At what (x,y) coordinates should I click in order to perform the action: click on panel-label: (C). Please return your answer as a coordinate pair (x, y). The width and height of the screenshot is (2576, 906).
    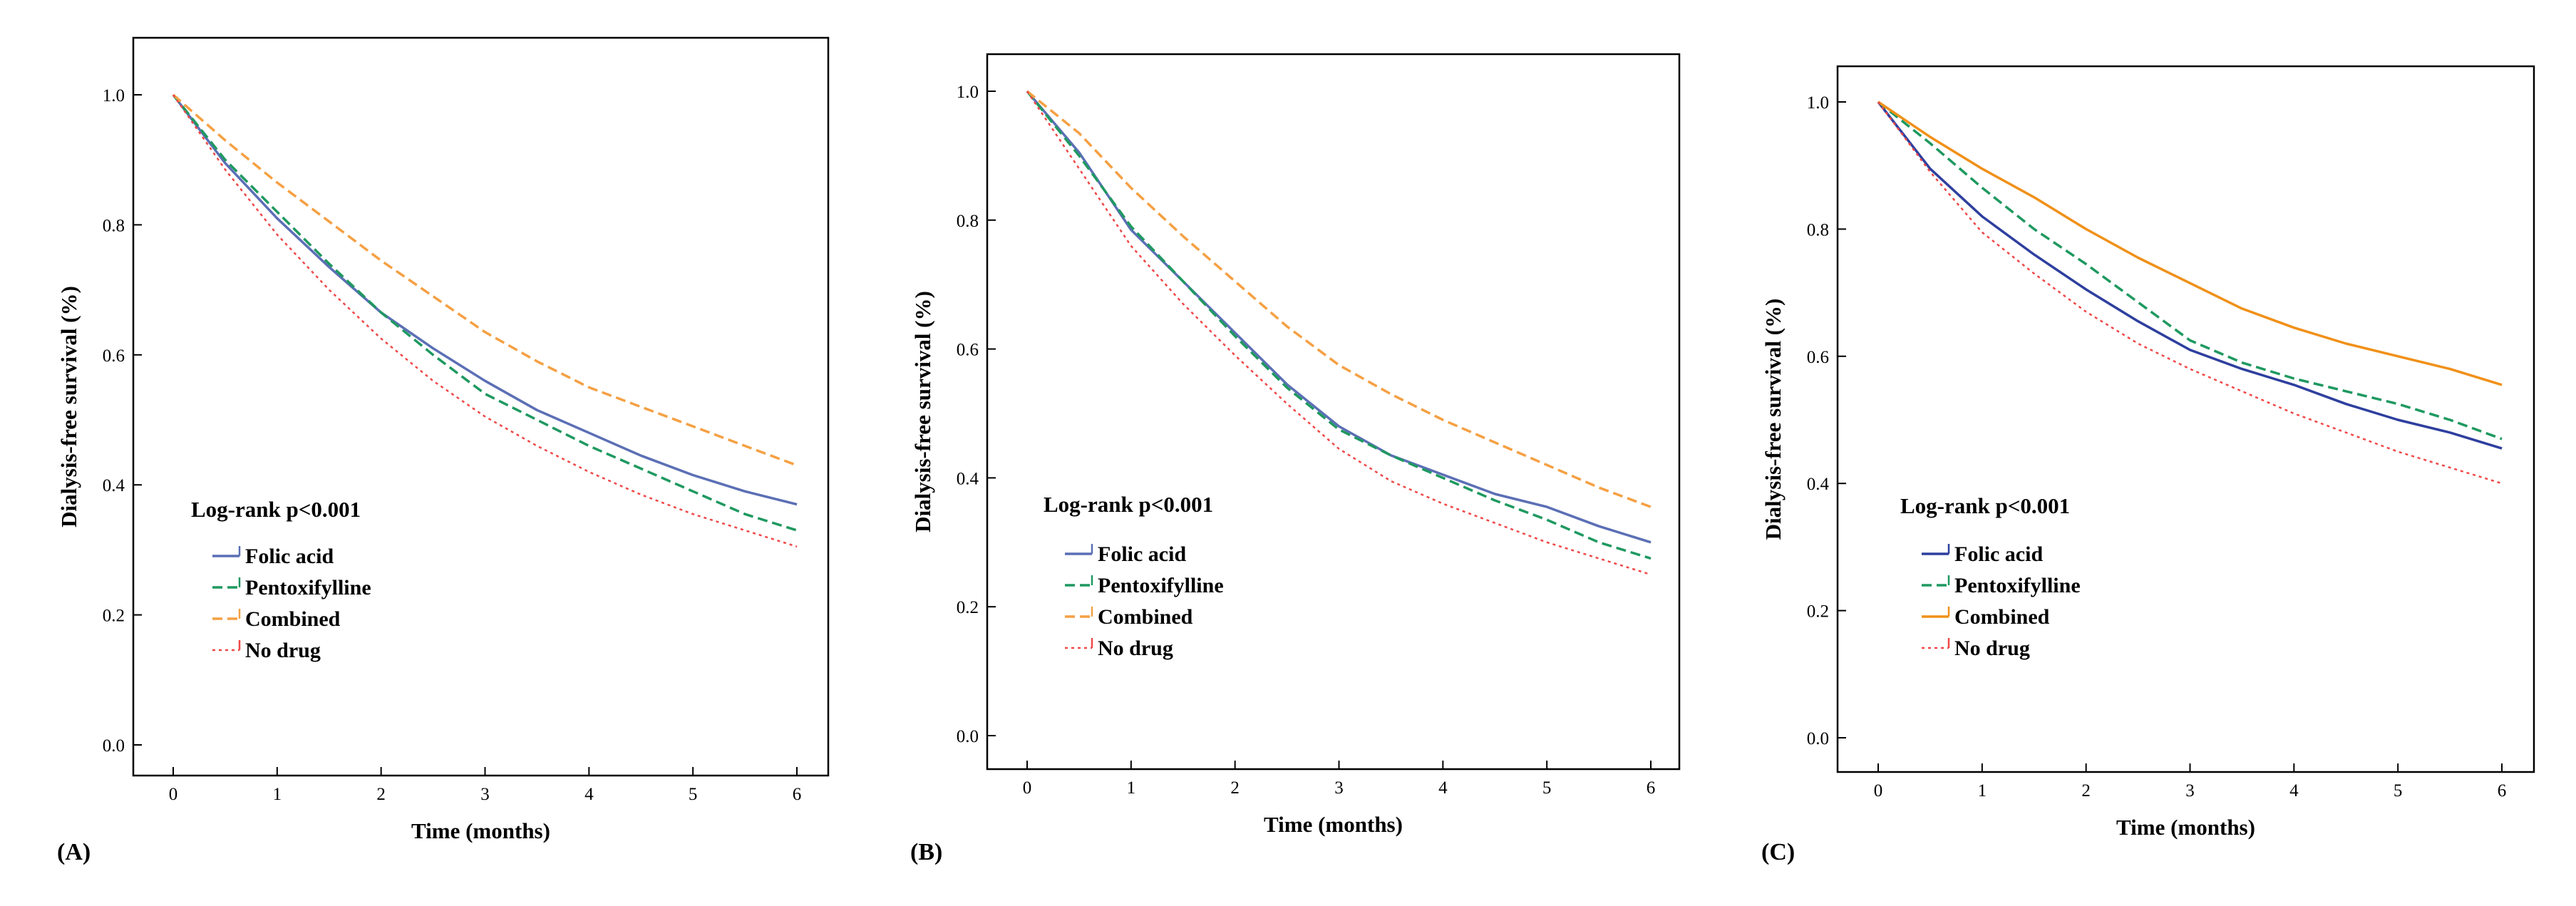
    Looking at the image, I should click on (1778, 852).